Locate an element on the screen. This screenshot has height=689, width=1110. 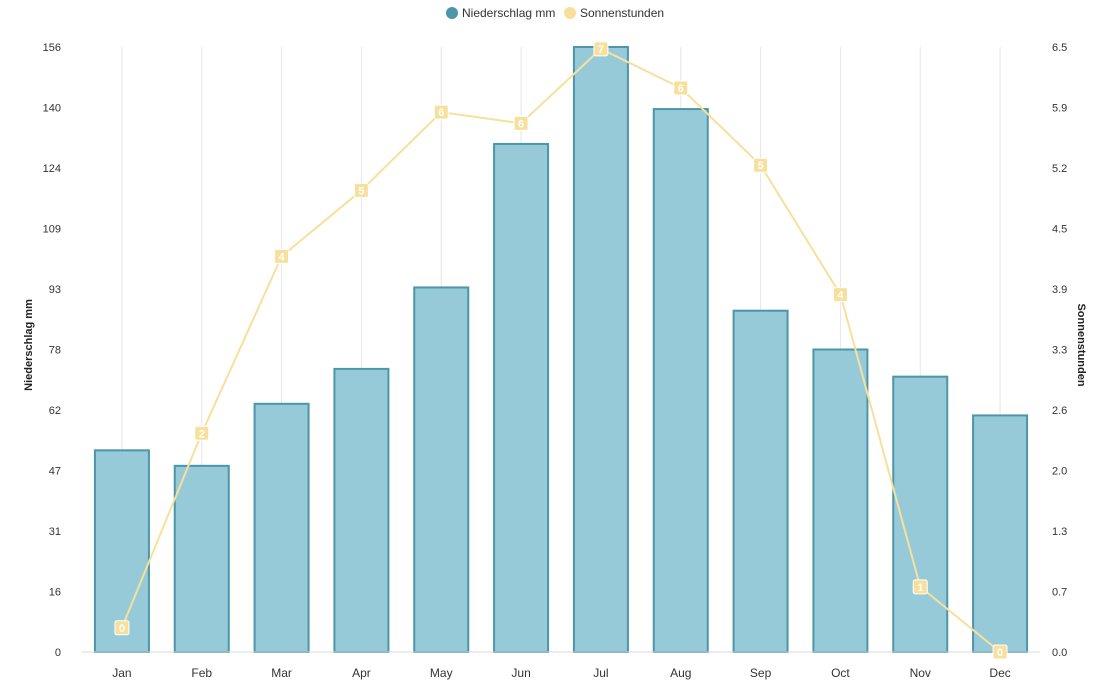
category-label-jul: Jul is located at coordinates (600, 673).